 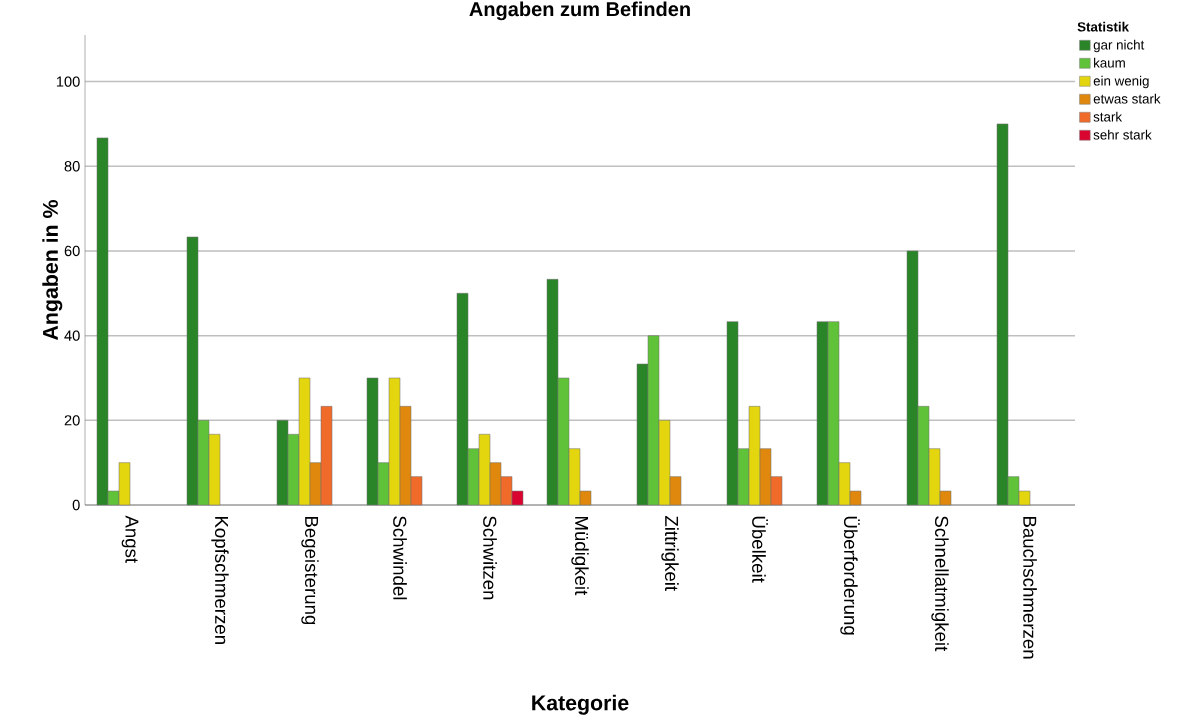 I want to click on legend-label: stark, so click(x=1108, y=116).